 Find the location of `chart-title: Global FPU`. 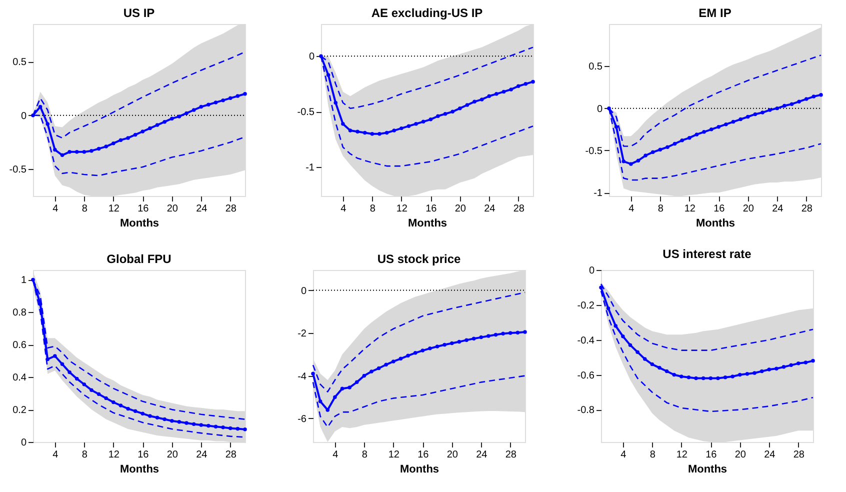

chart-title: Global FPU is located at coordinates (139, 259).